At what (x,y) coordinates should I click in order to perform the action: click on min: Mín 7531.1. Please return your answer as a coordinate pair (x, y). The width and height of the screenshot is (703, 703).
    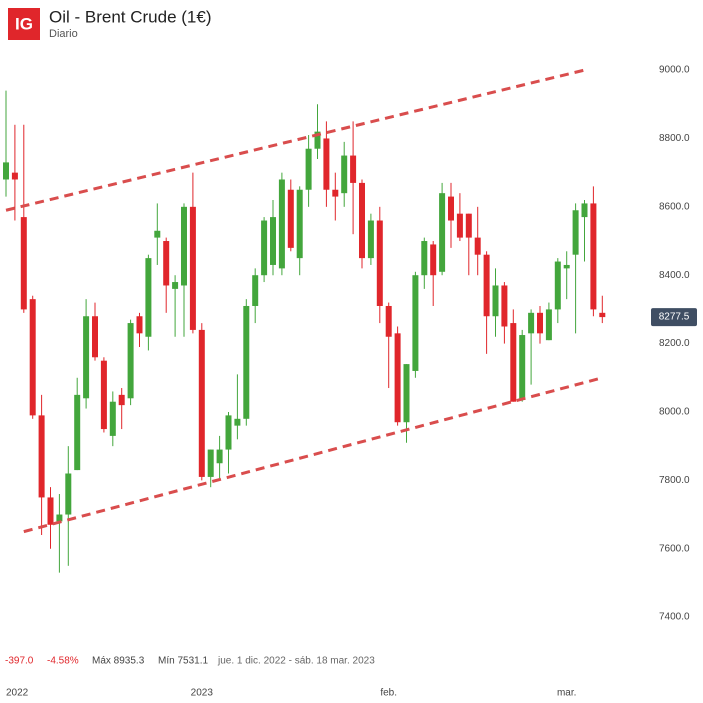
    Looking at the image, I should click on (183, 661).